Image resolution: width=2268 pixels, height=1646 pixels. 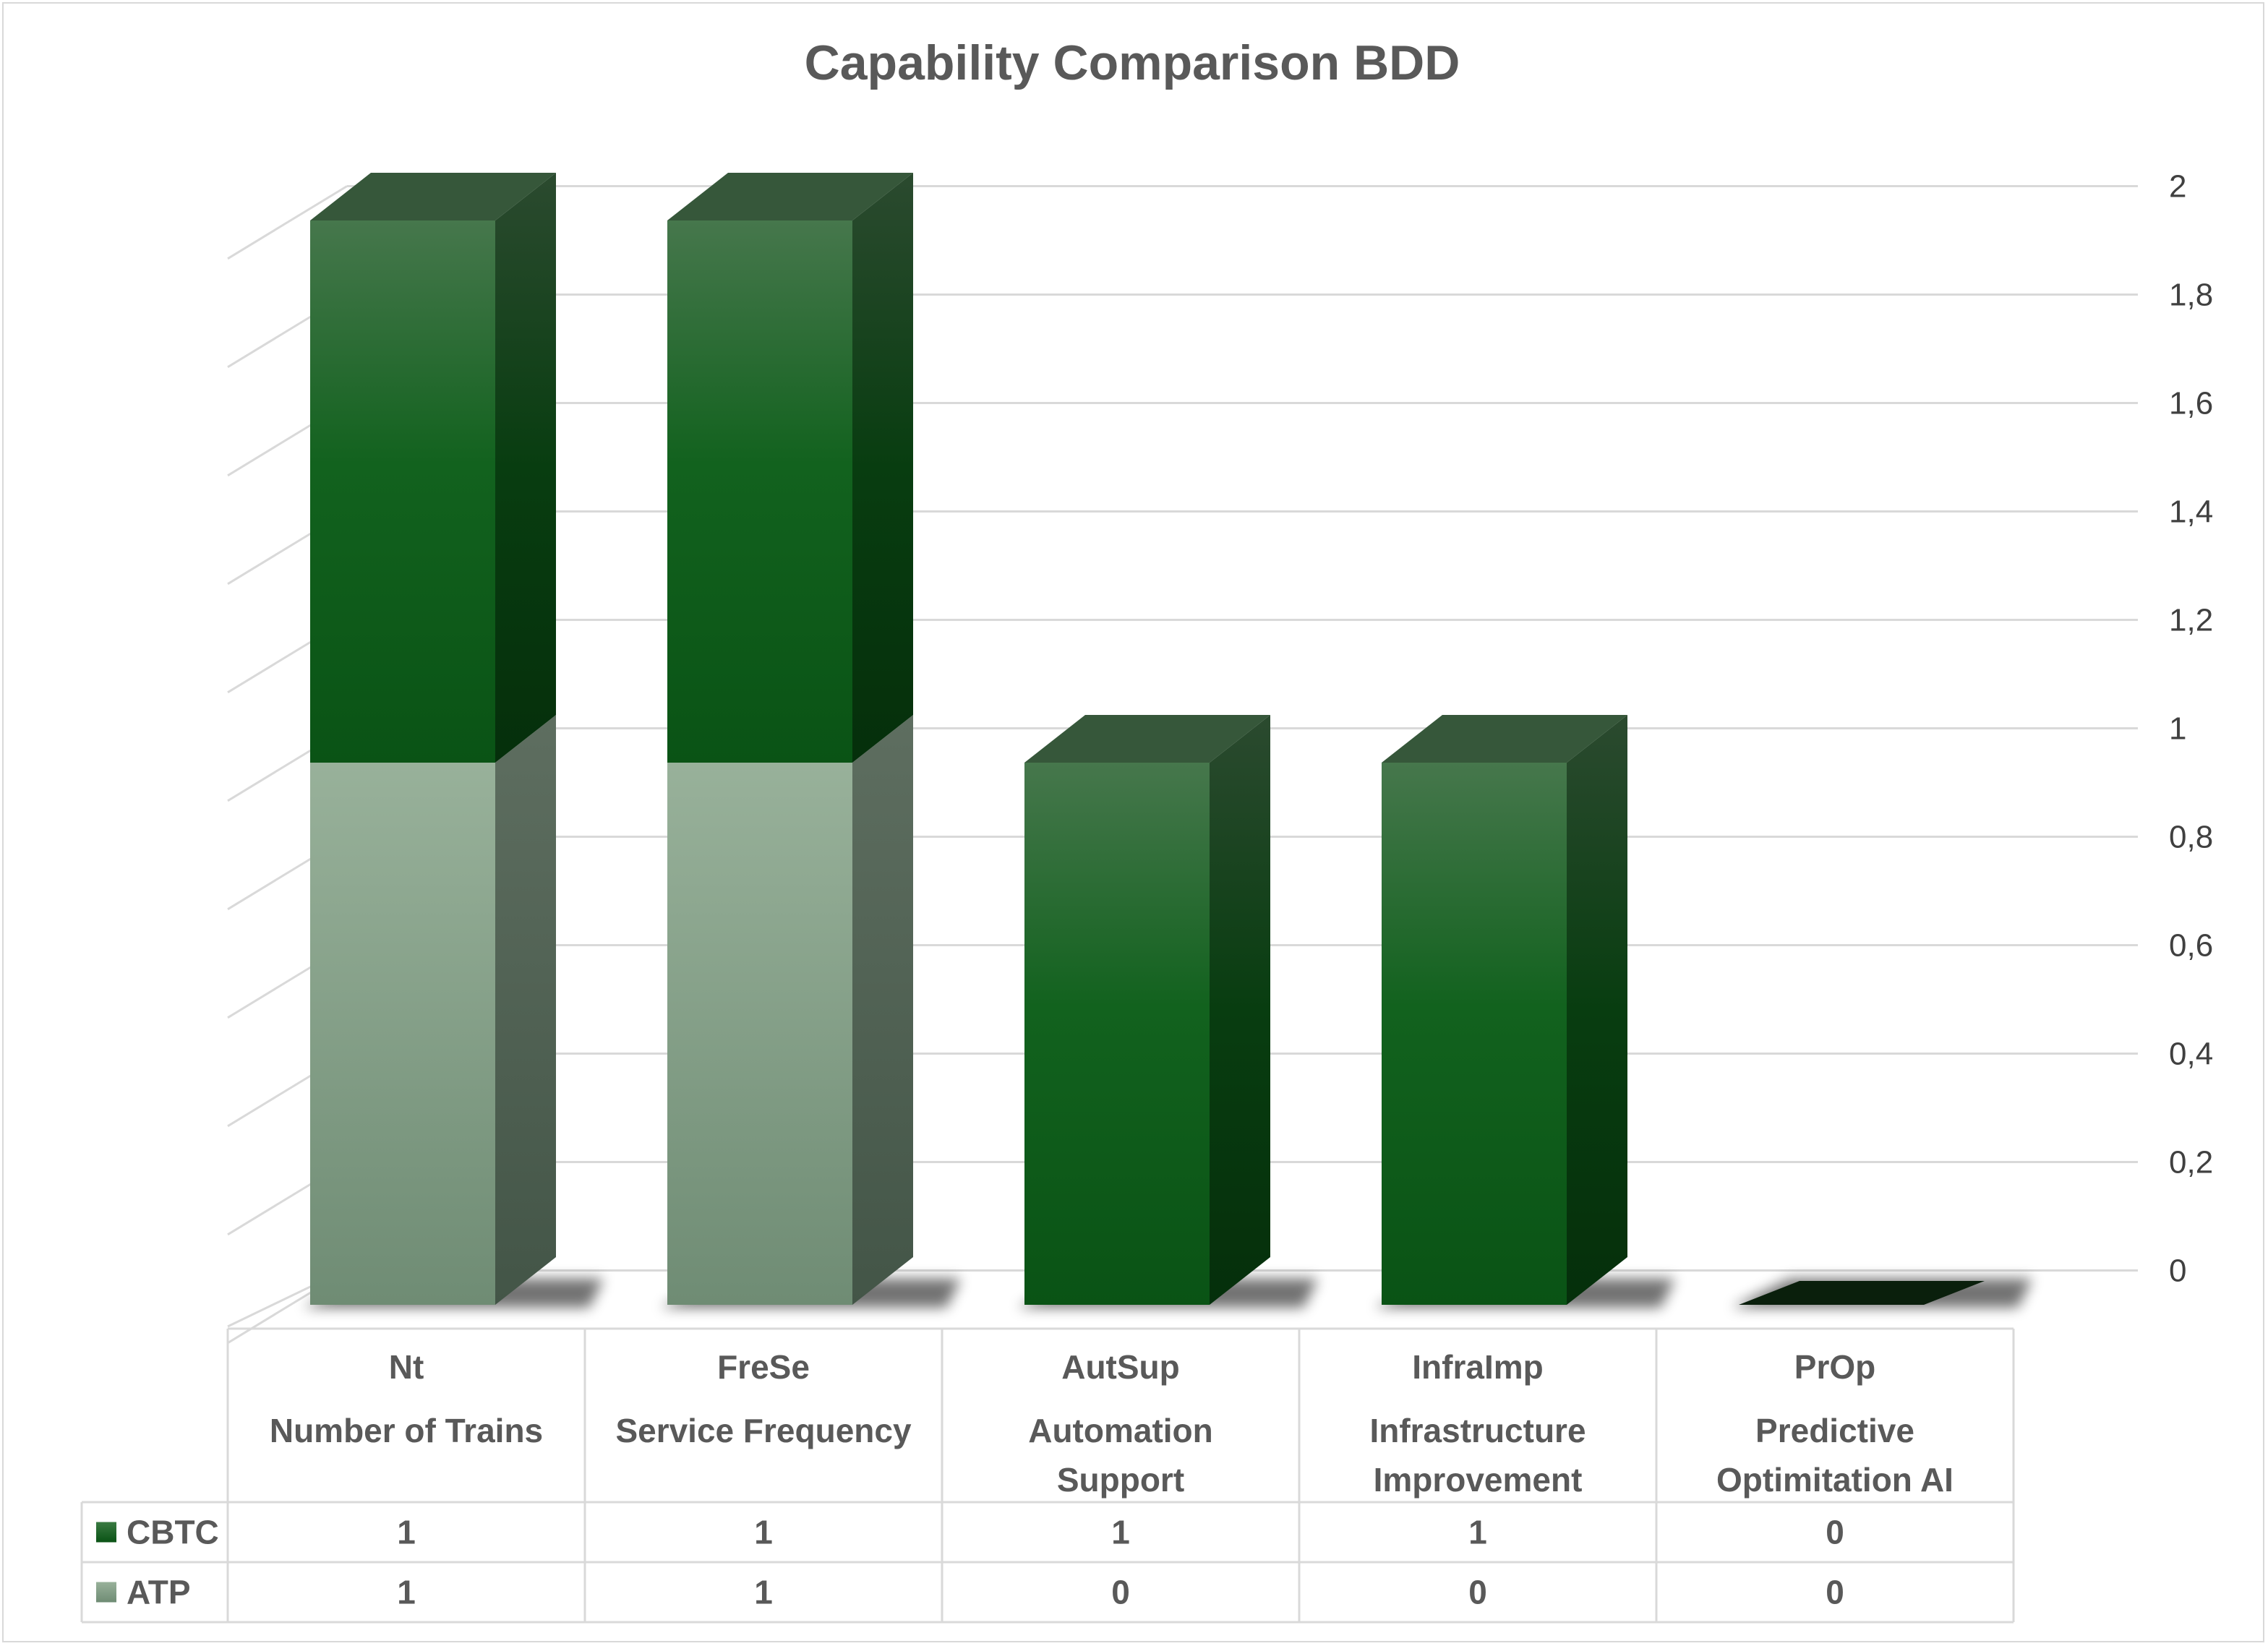 I want to click on category-name: Number of Trains, so click(x=406, y=1430).